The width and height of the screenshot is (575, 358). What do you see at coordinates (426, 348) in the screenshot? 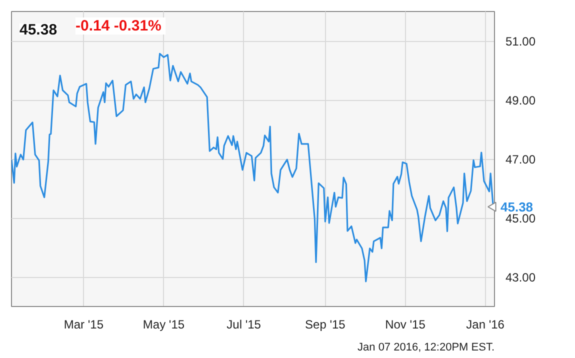
I see `text: Jan 07 2016, 12:20PM EST.` at bounding box center [426, 348].